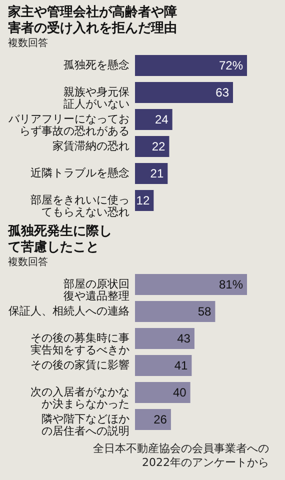 This screenshot has height=480, width=285. What do you see at coordinates (161, 419) in the screenshot?
I see `data-label: 26` at bounding box center [161, 419].